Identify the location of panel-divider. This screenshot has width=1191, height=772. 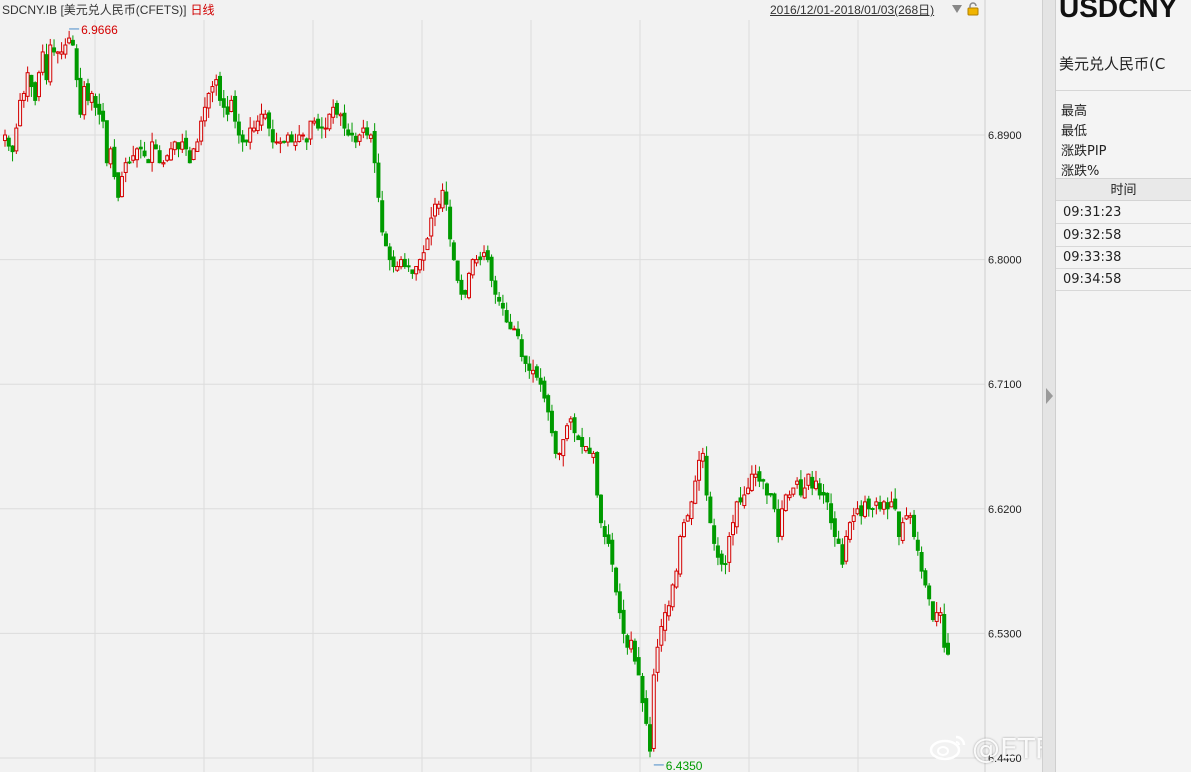
(1049, 386).